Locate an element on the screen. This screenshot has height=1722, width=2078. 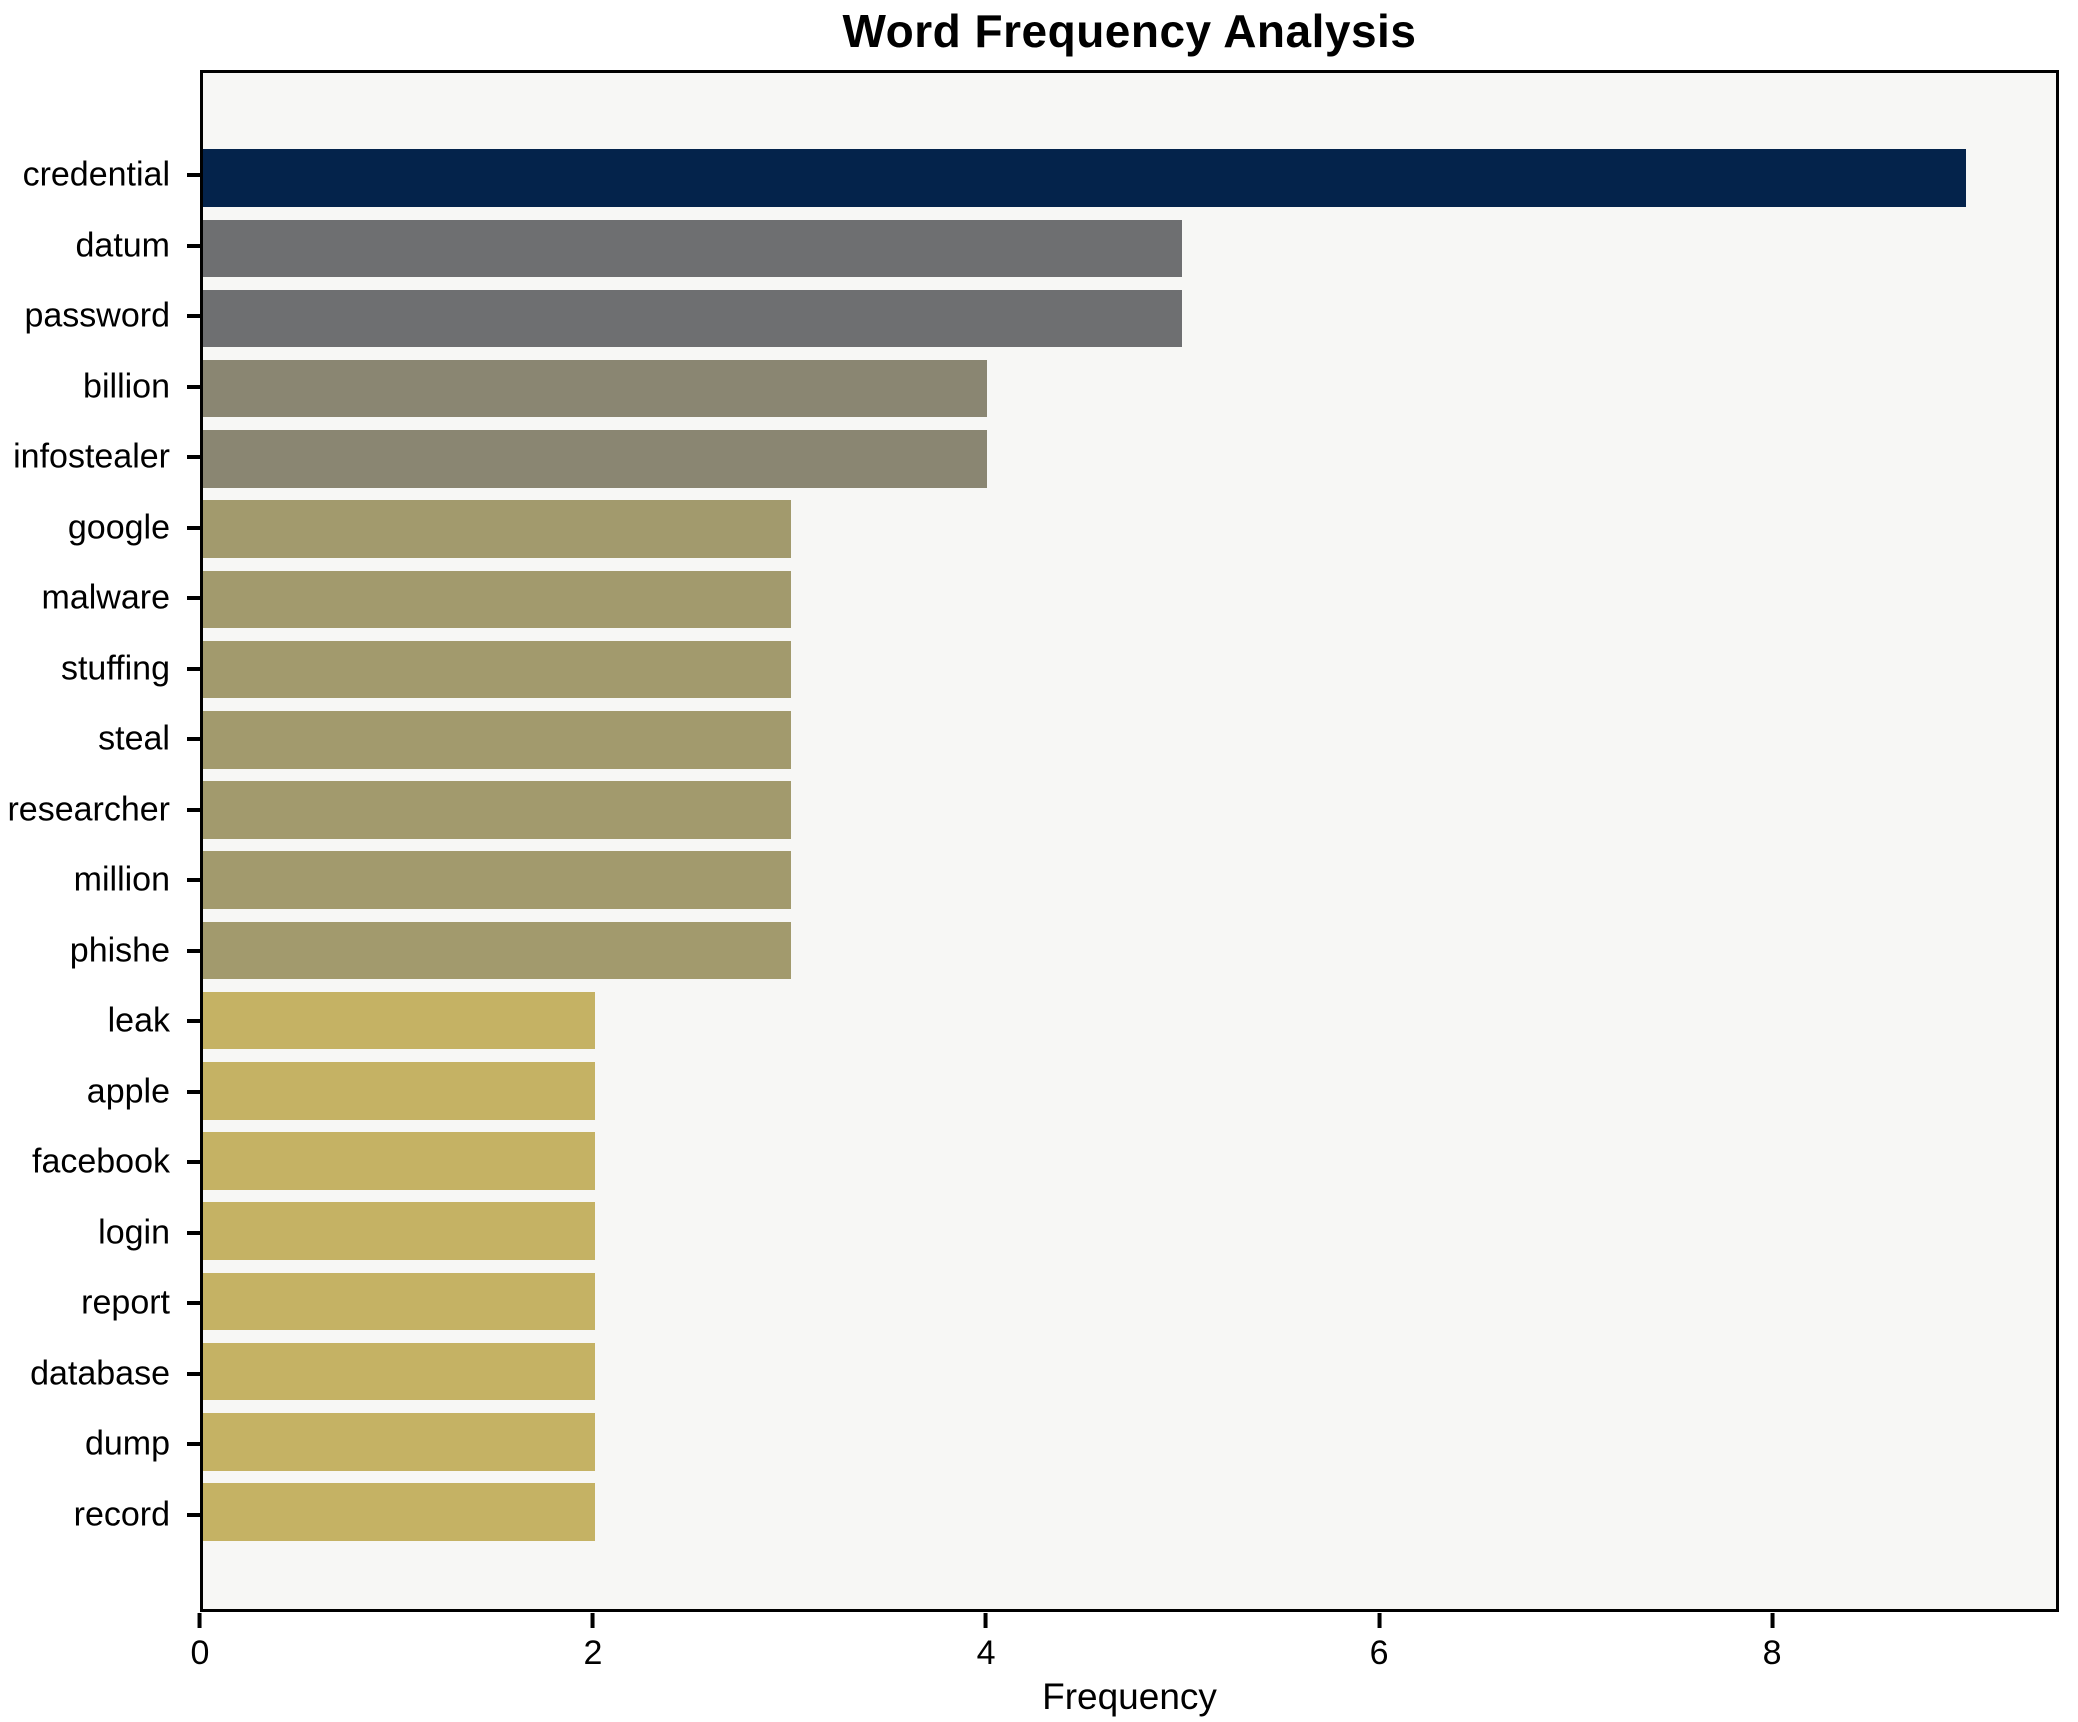
y-axis-label-researcher: researcher is located at coordinates (88, 809).